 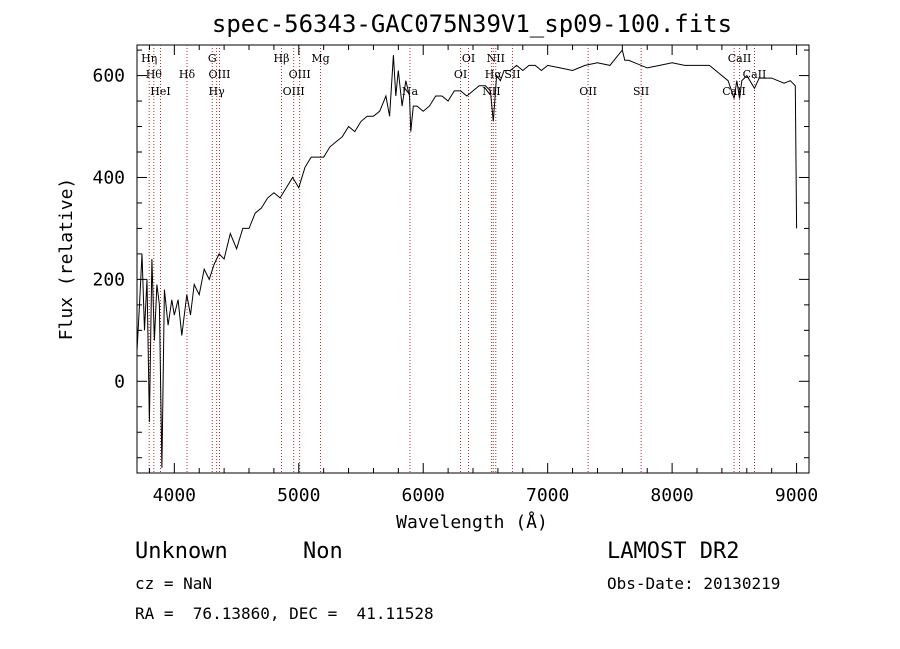 I want to click on x-axis-label: Wavelength (Å), so click(x=472, y=522).